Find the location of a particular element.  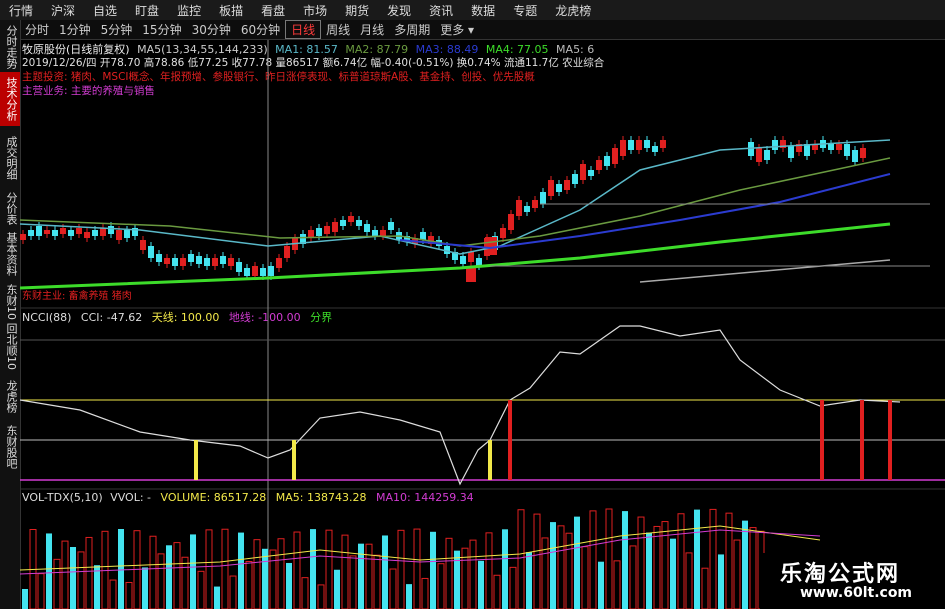

left-tab: 东财股吧 is located at coordinates (11, 447).